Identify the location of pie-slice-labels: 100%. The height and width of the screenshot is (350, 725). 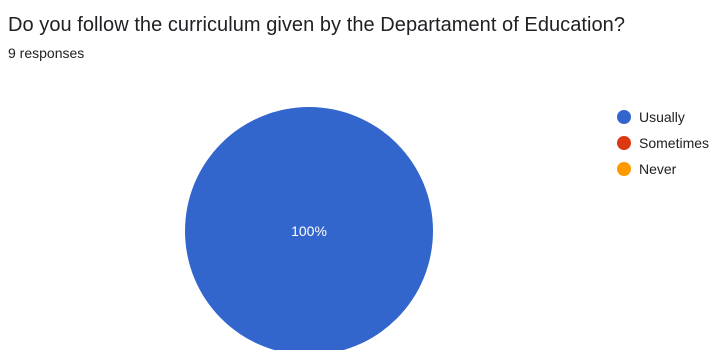
(309, 231).